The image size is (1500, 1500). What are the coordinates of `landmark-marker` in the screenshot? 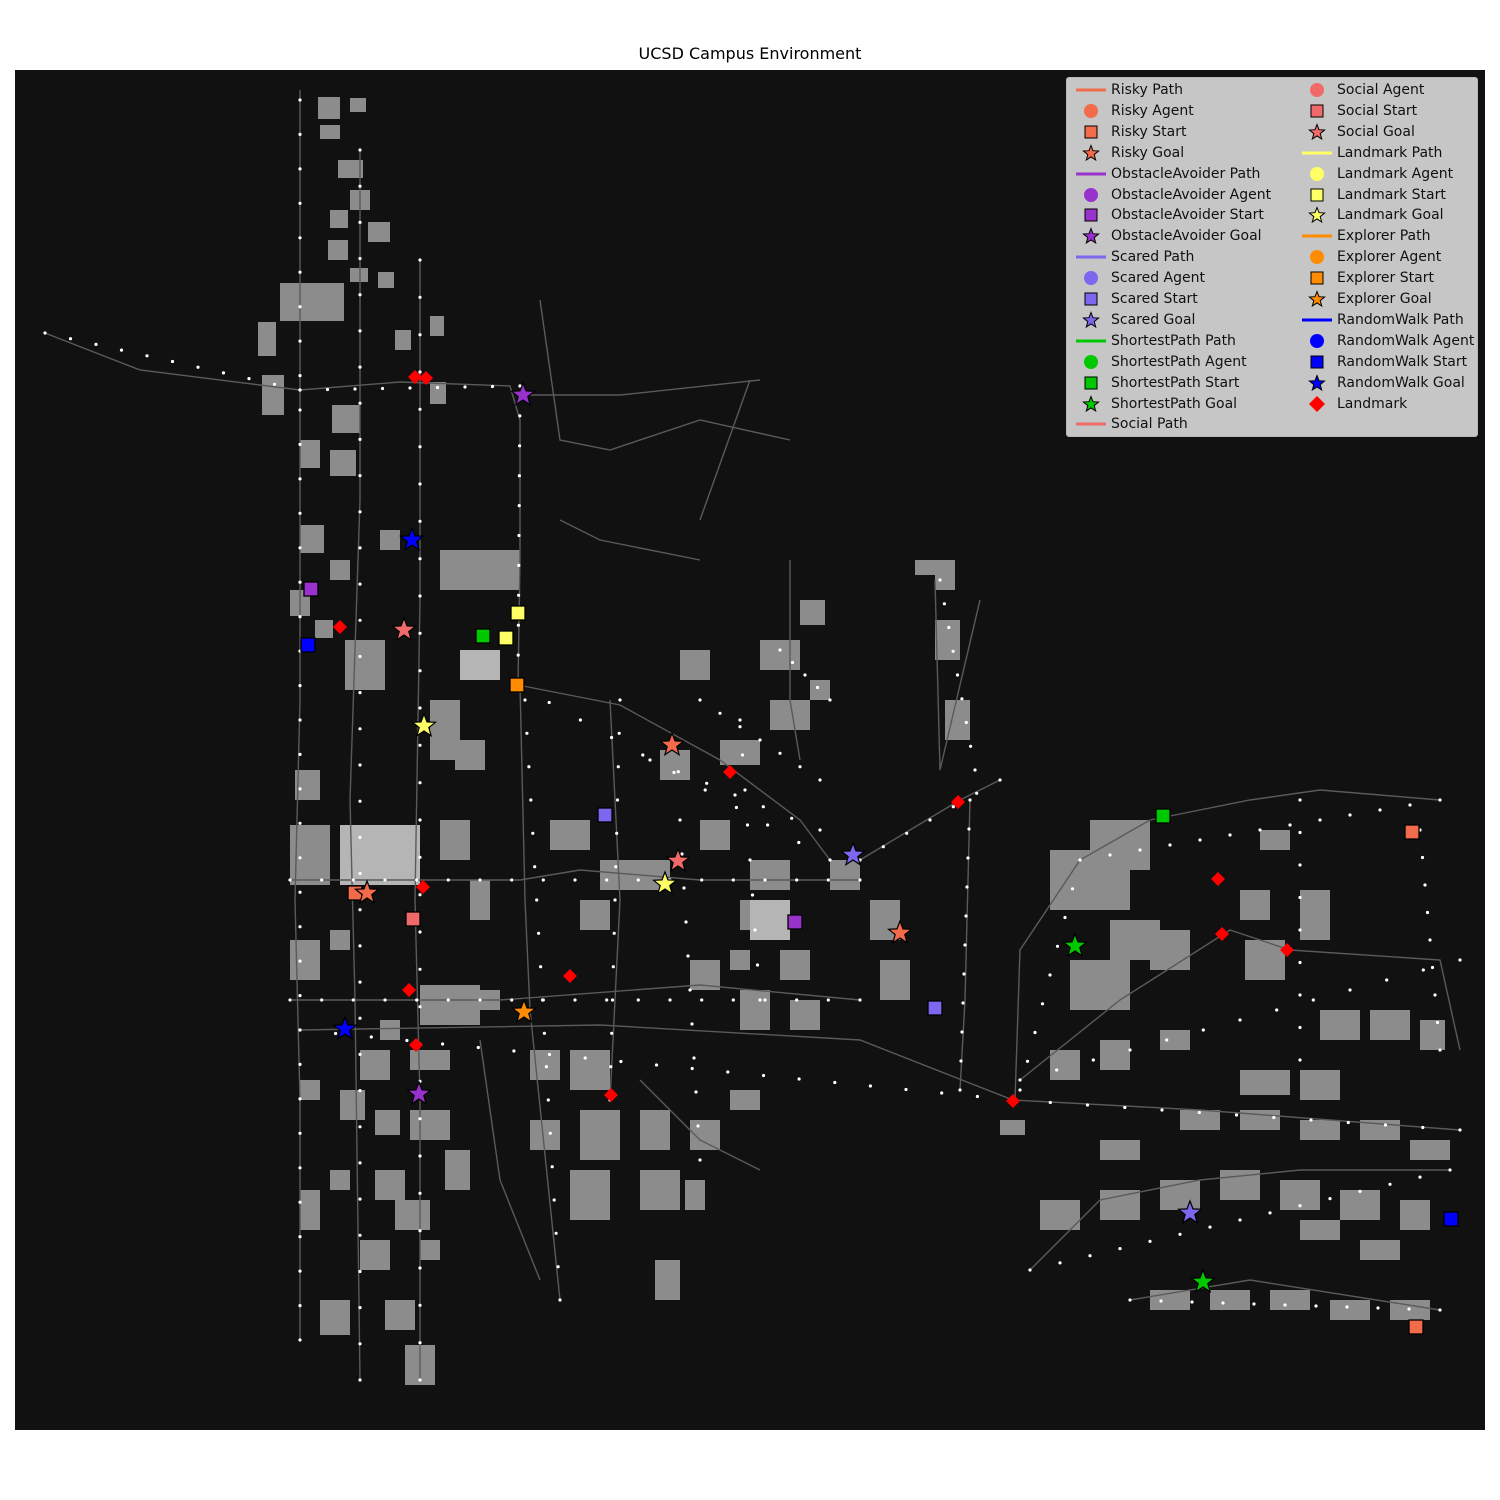 It's located at (415, 377).